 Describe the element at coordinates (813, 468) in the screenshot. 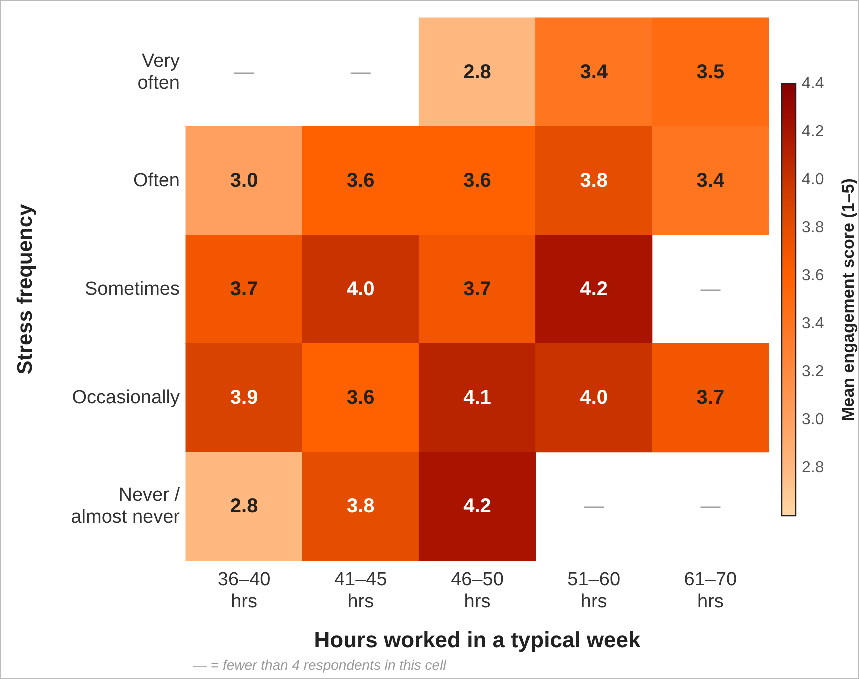

I see `color-bar-label: 2.8` at that location.